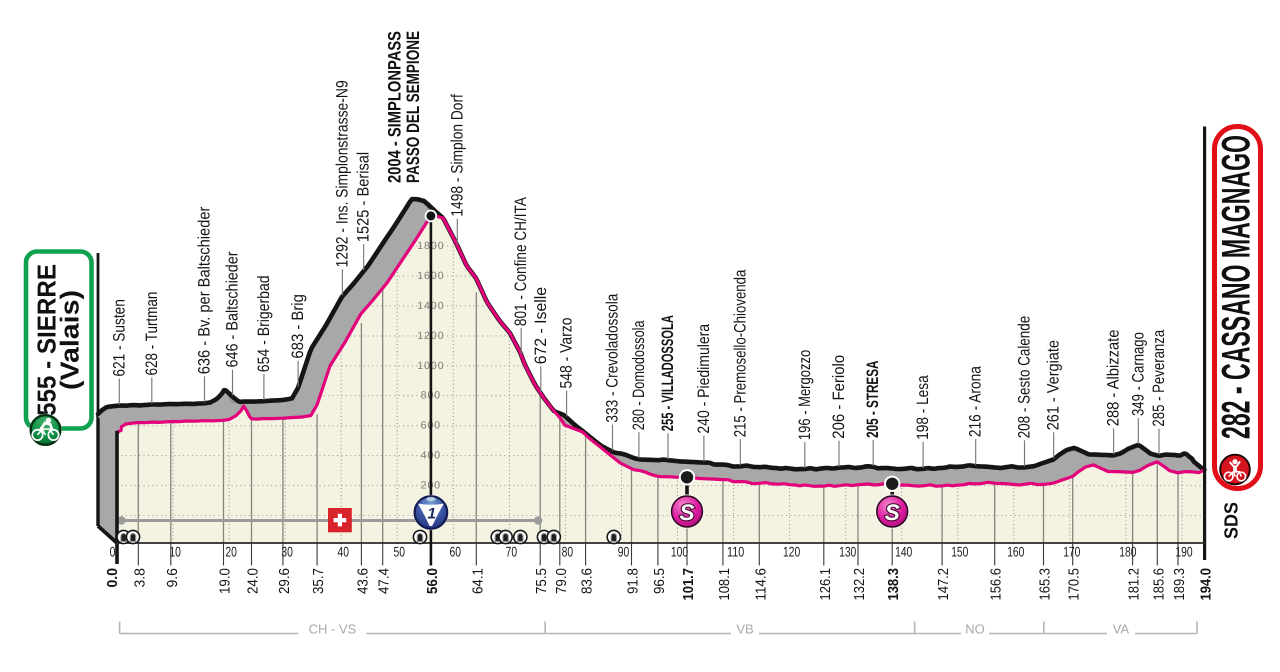 The height and width of the screenshot is (672, 1280). I want to click on svg-text: 621 - Susten, so click(119, 337).